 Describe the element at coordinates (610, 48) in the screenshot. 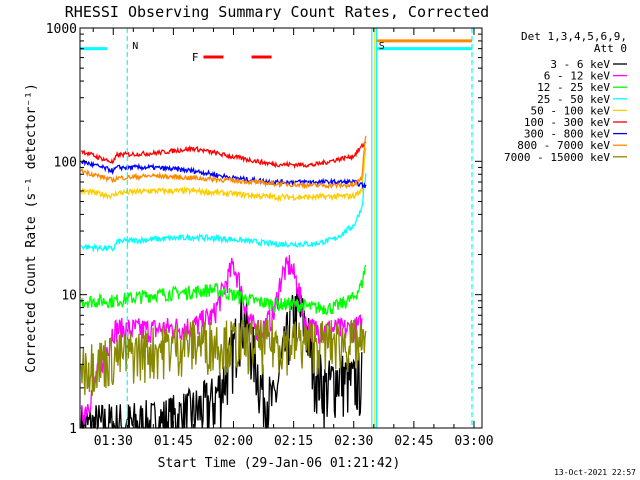

I see `legend-attenuator-info: Att 0` at that location.